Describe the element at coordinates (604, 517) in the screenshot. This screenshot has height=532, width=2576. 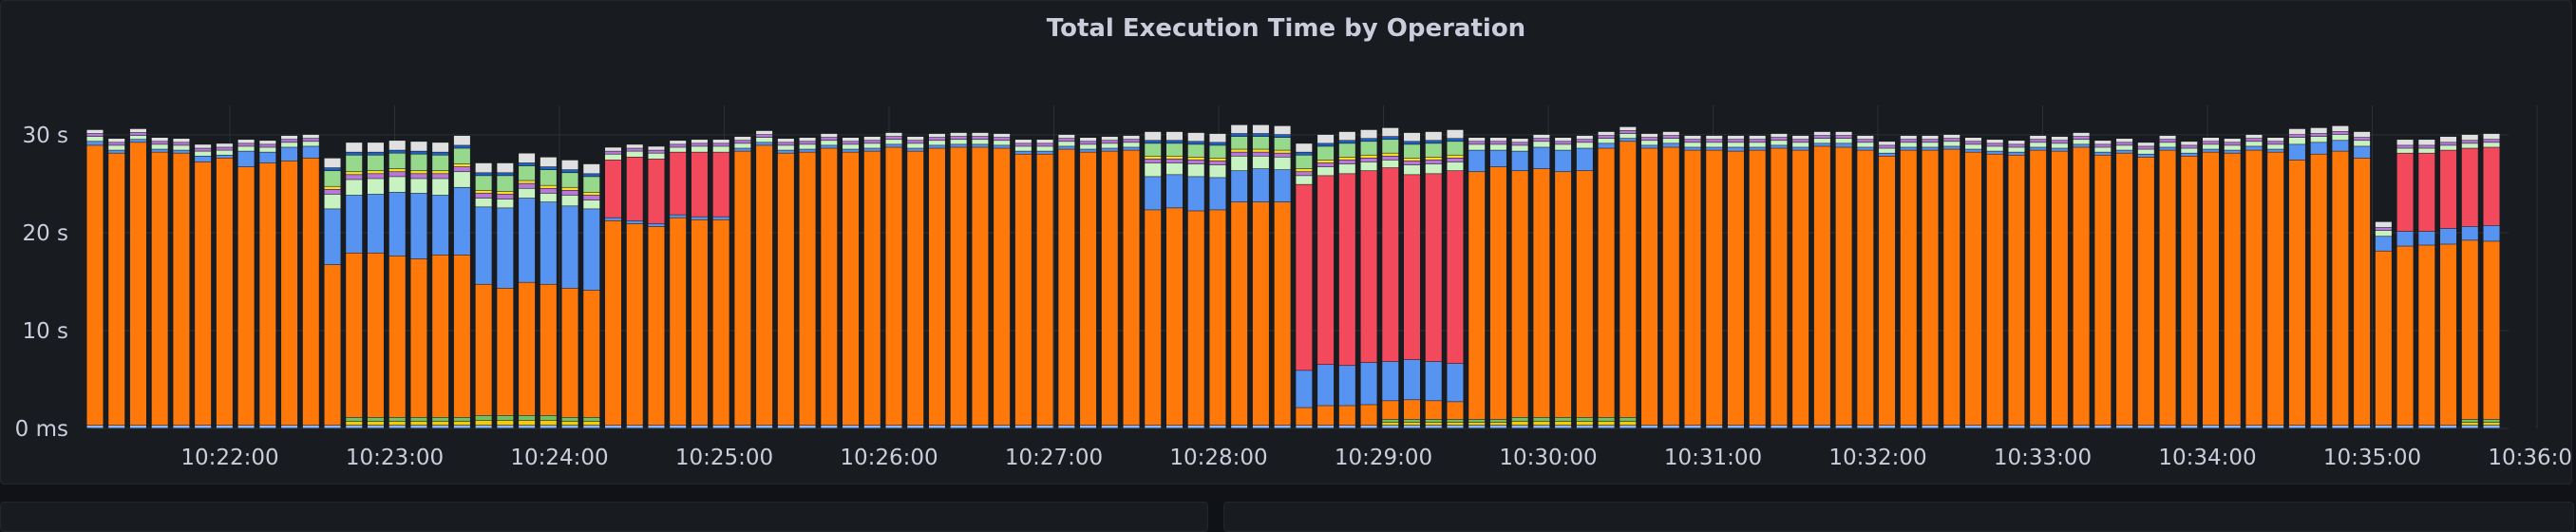
I see `bottom-panel-left` at that location.